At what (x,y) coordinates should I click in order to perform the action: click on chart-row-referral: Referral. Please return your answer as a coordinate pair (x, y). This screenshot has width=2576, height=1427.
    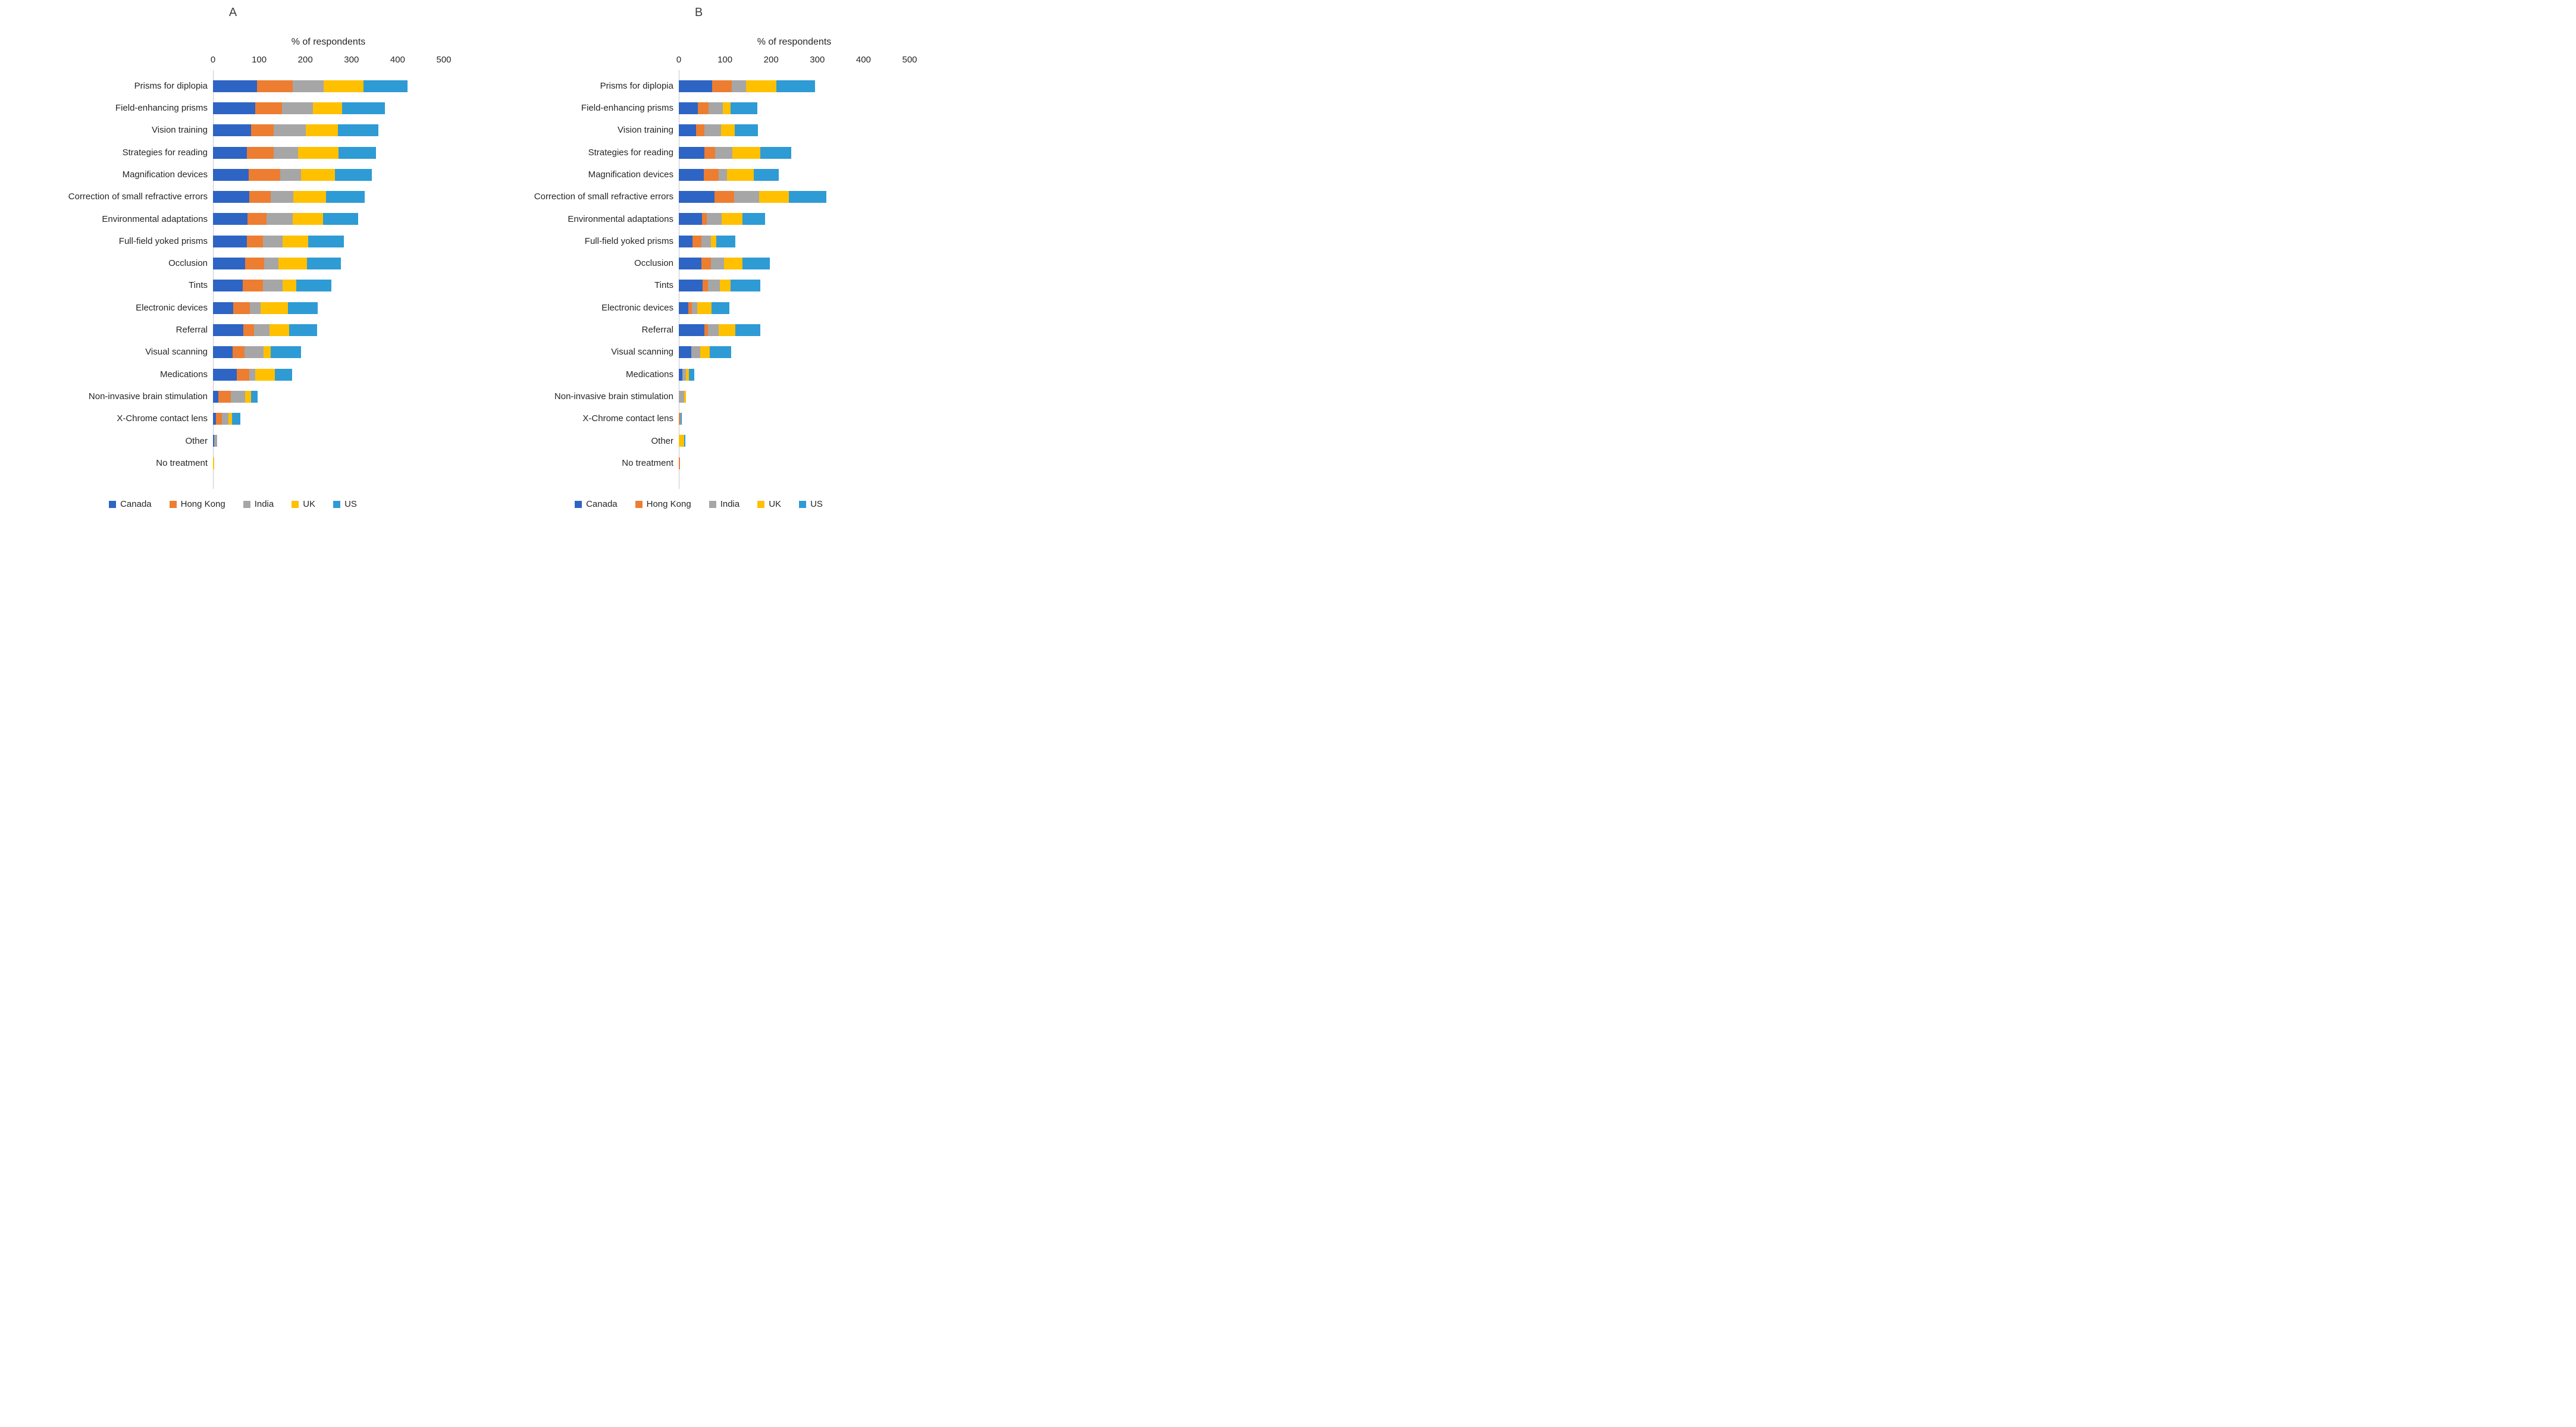
    Looking at the image, I should click on (699, 330).